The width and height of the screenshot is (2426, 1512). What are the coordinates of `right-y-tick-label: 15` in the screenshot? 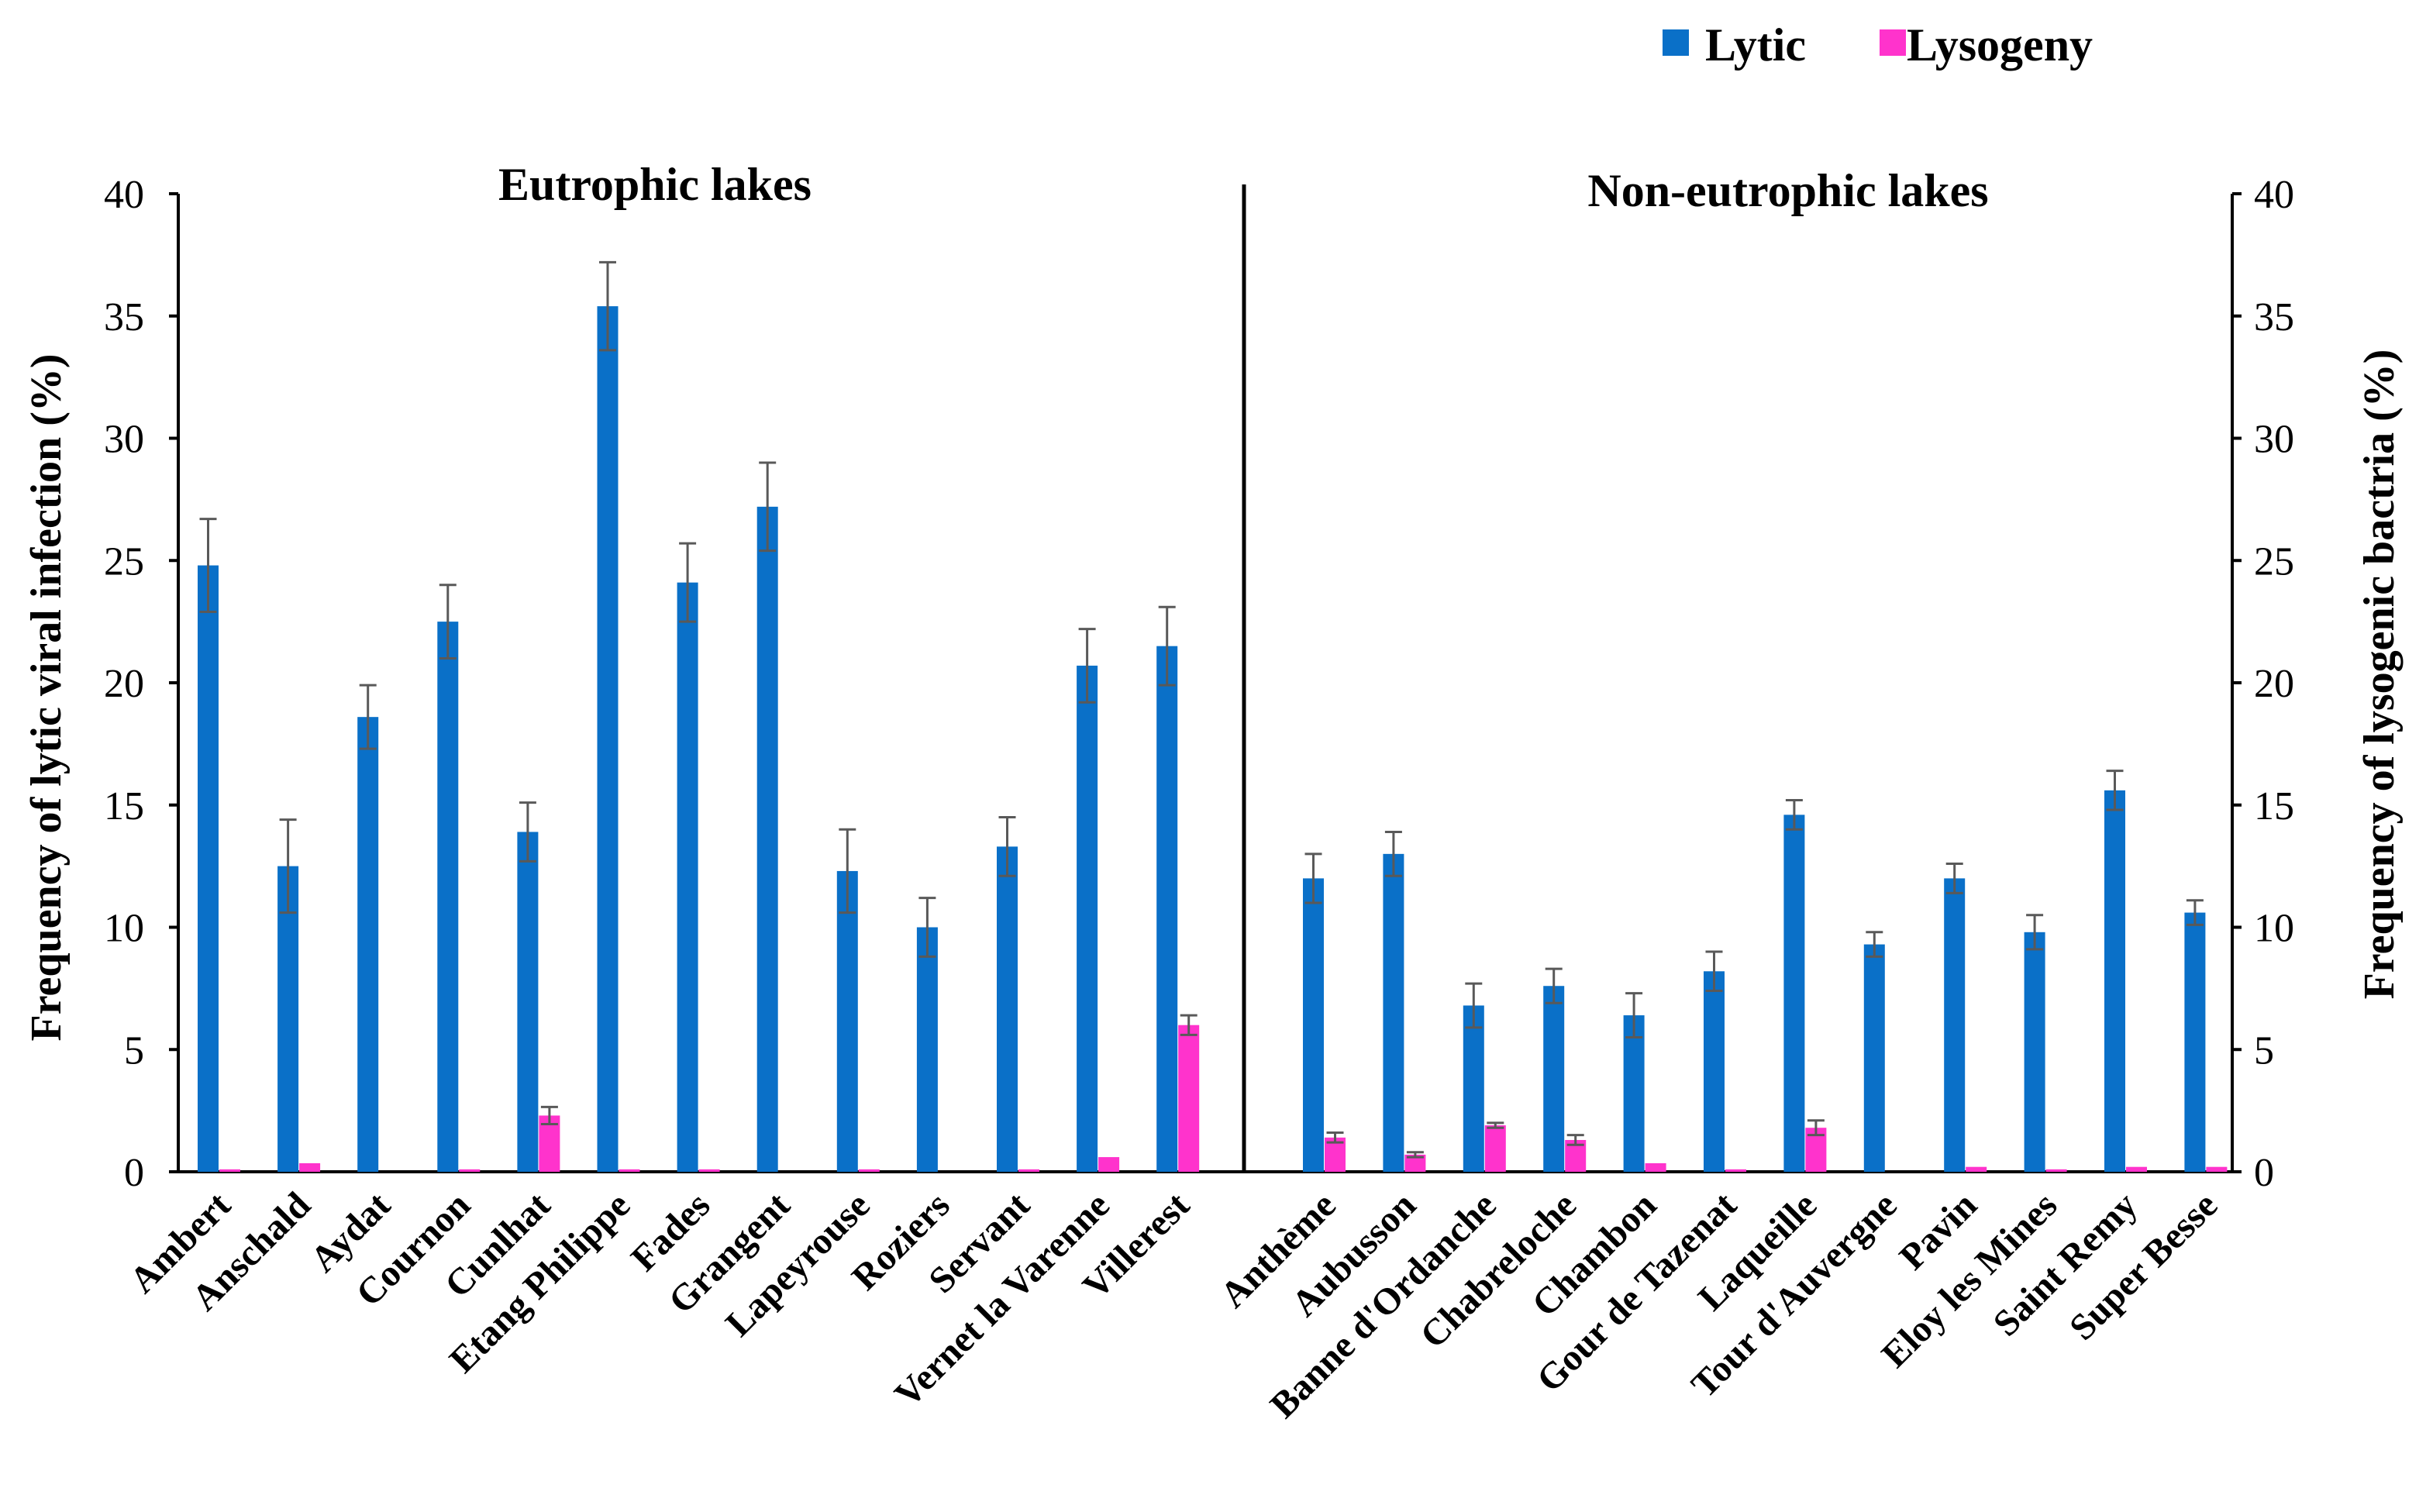 It's located at (2274, 806).